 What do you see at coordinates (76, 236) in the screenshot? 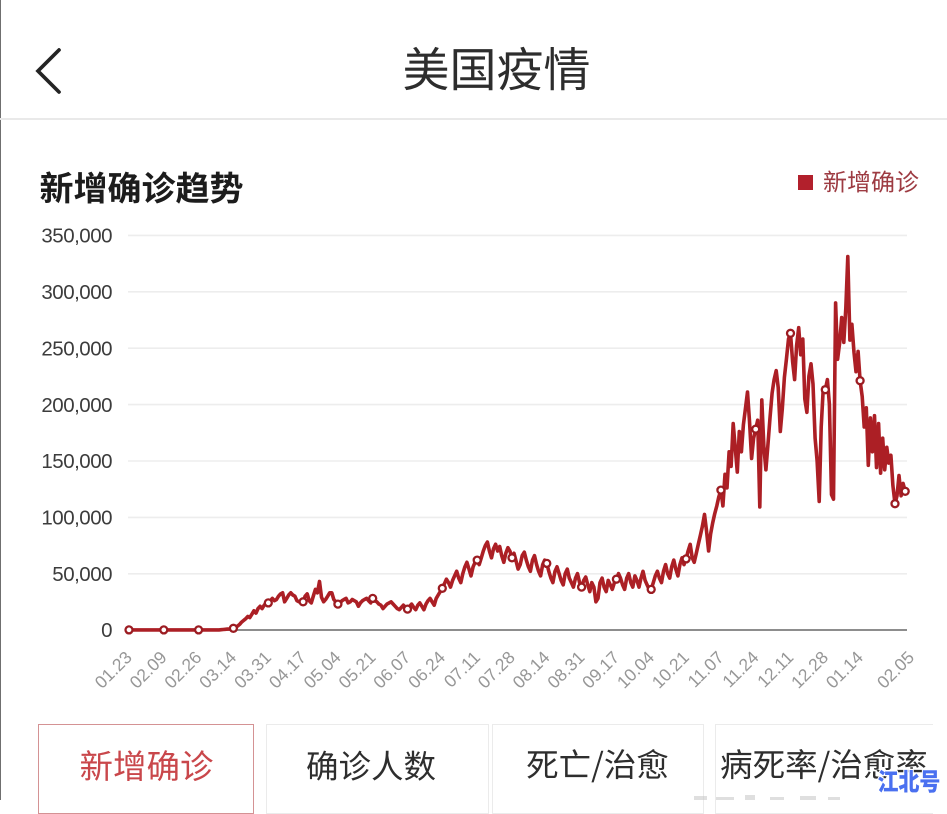
I see `svg-text: 350,000` at bounding box center [76, 236].